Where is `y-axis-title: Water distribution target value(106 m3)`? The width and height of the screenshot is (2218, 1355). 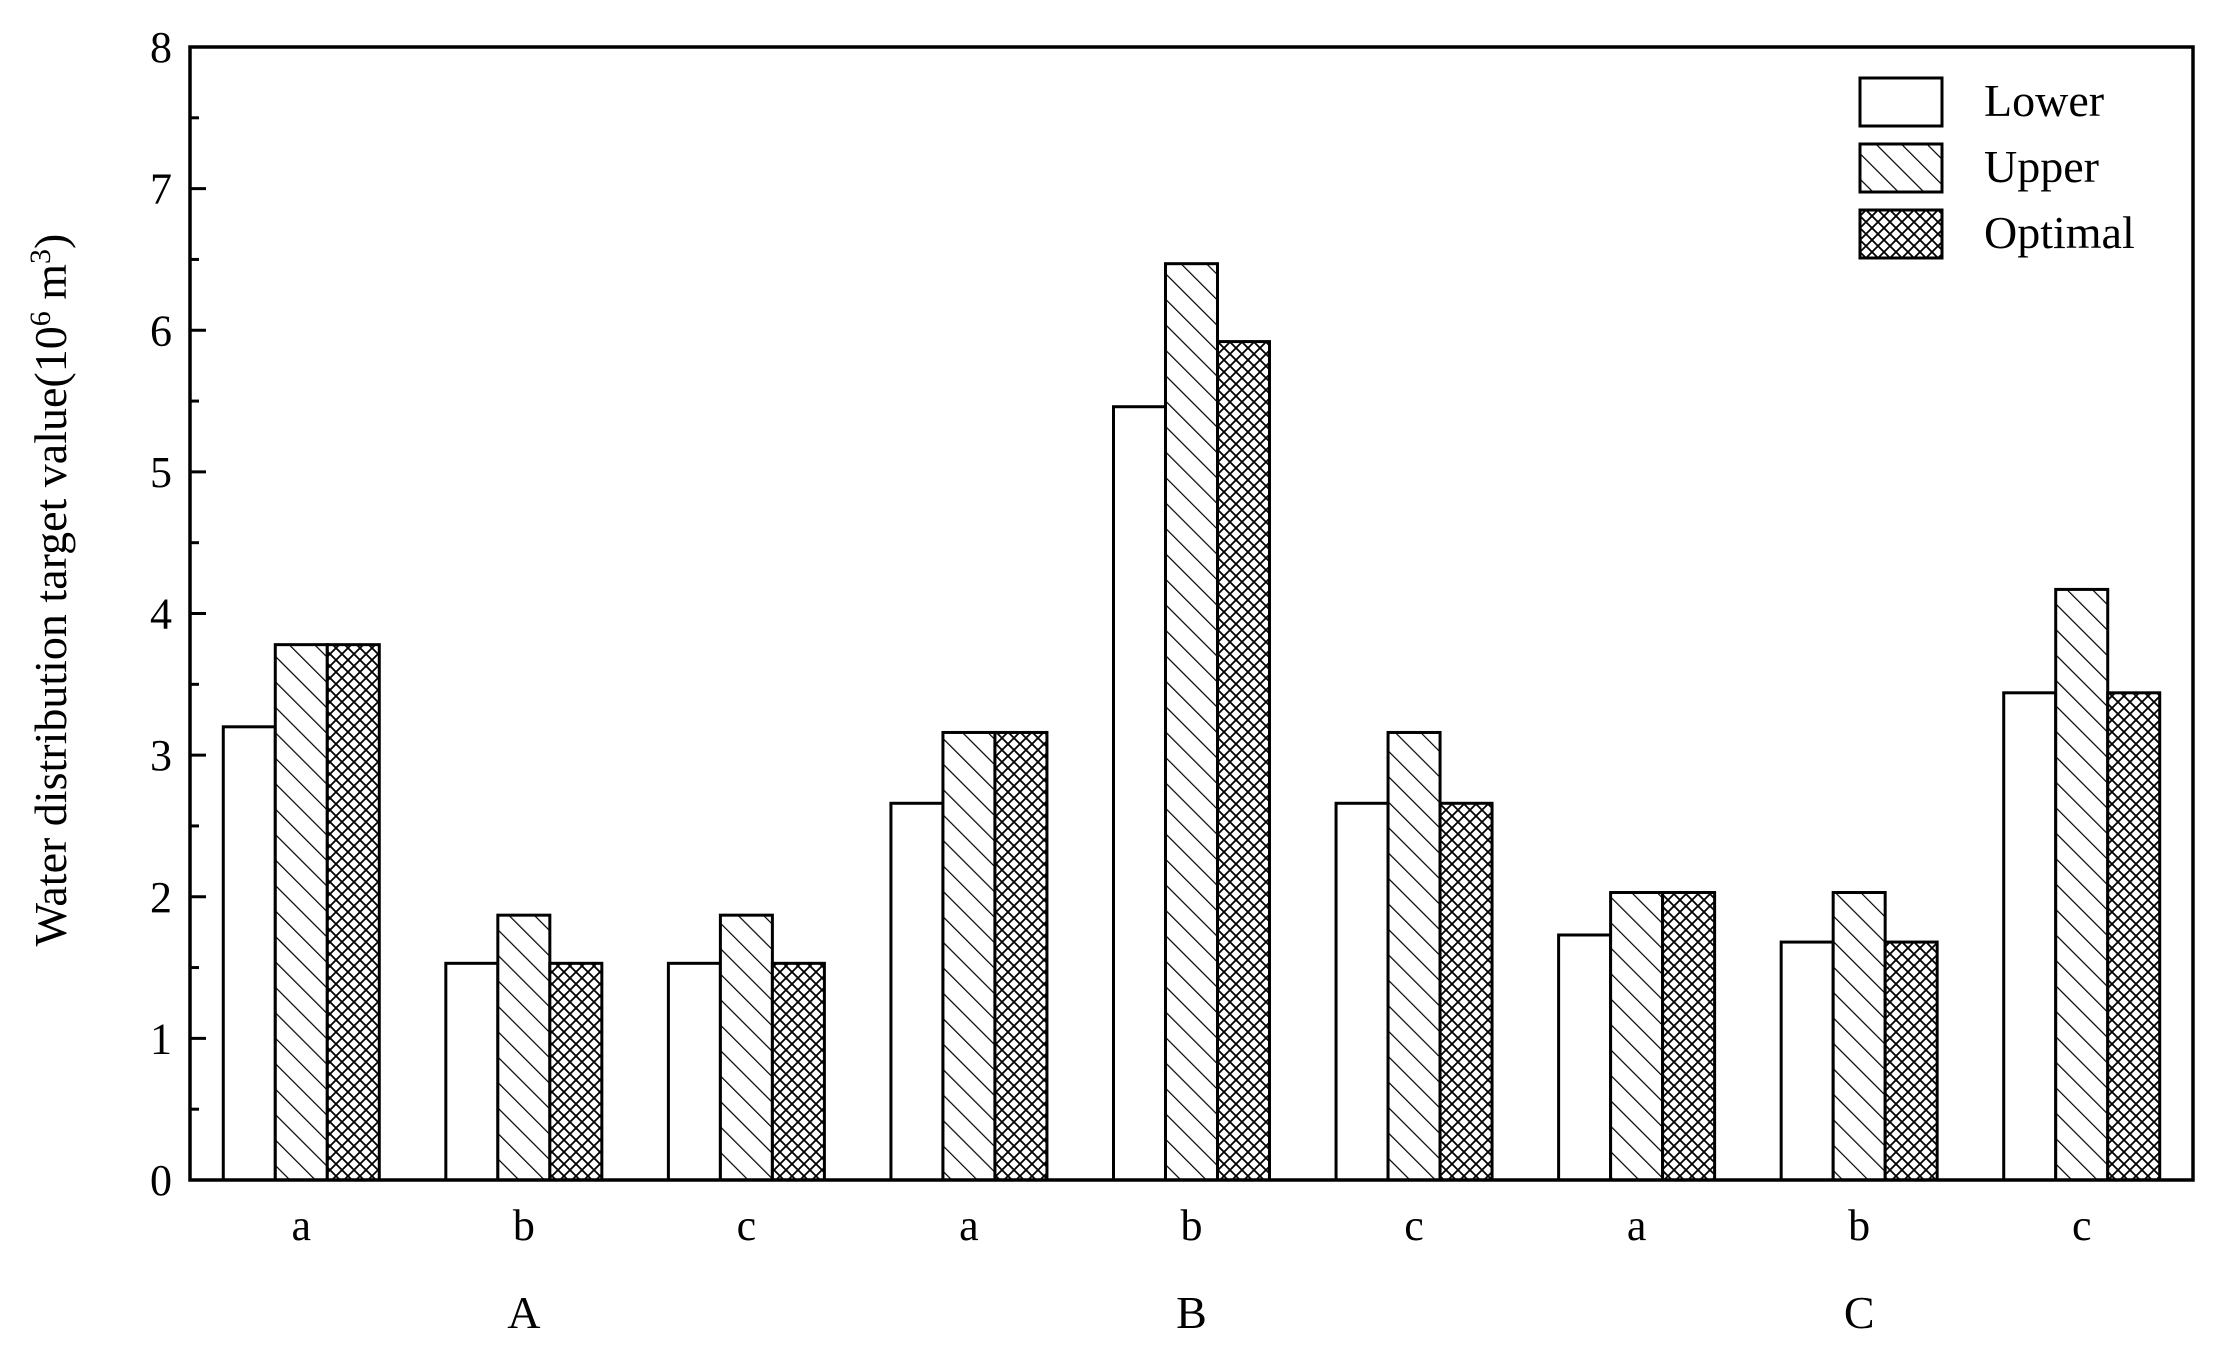
y-axis-title: Water distribution target value(106 m3) is located at coordinates (50, 590).